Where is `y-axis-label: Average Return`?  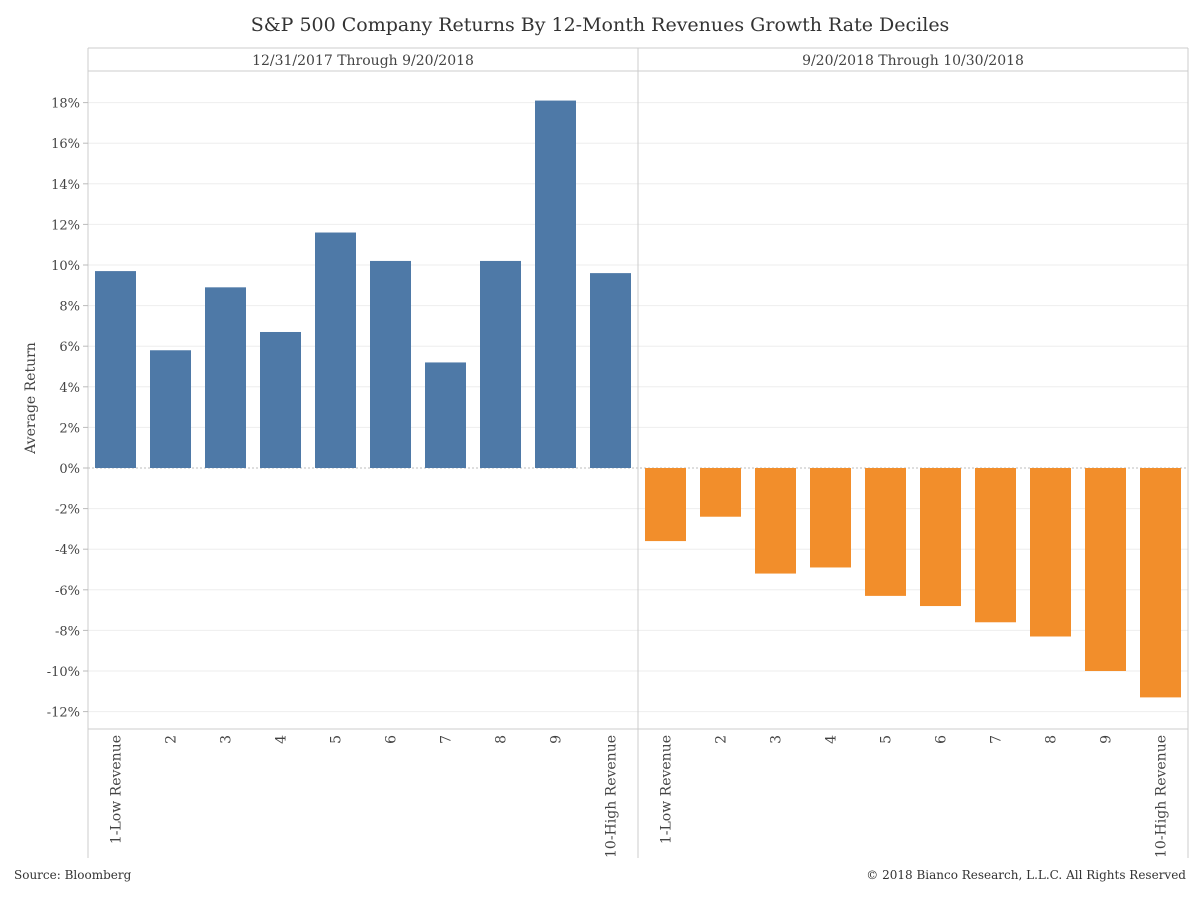 y-axis-label: Average Return is located at coordinates (31, 398).